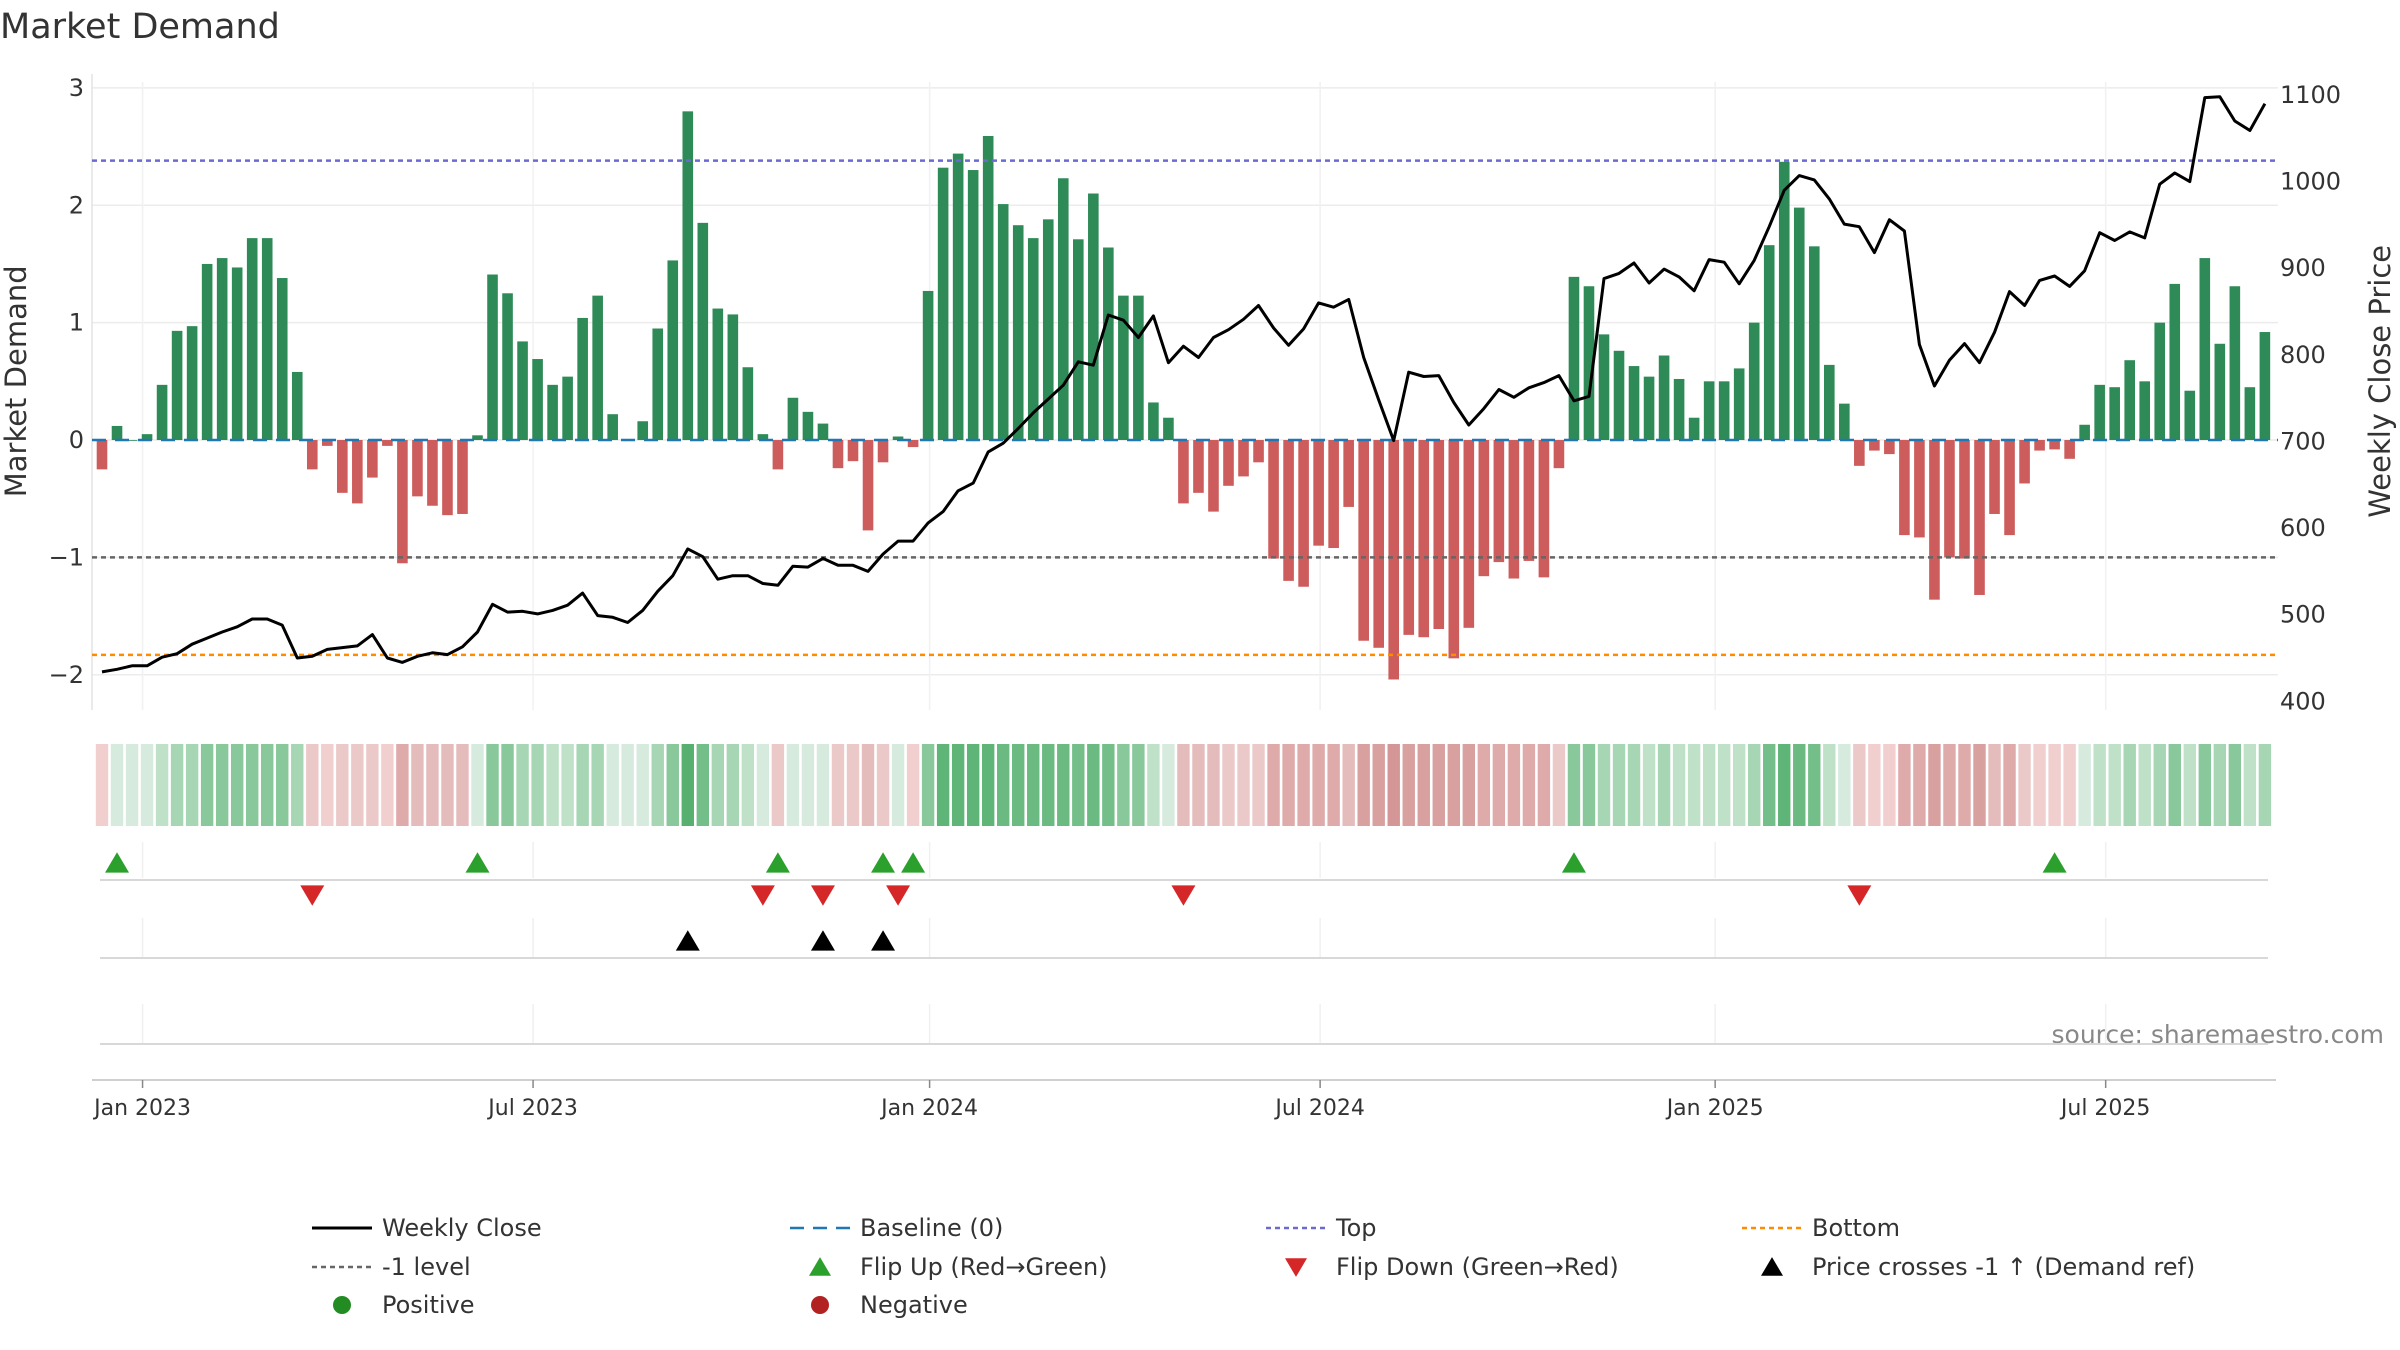 The height and width of the screenshot is (1350, 2400). What do you see at coordinates (76, 323) in the screenshot?
I see `y-tick-label: 1` at bounding box center [76, 323].